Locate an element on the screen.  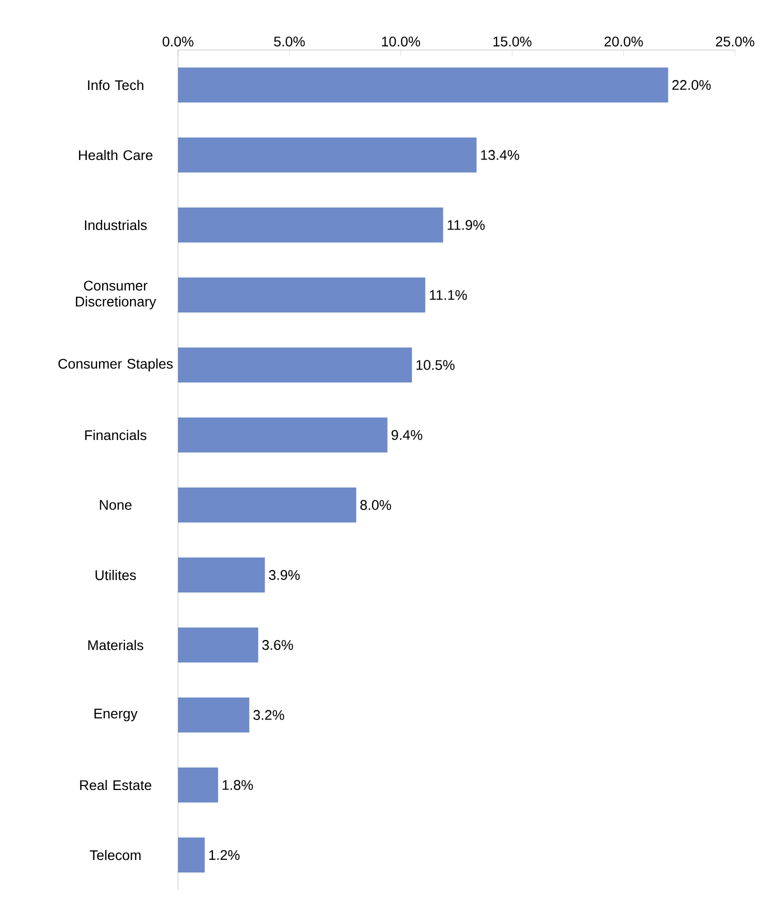
x-tick-label: 20.0% is located at coordinates (623, 41).